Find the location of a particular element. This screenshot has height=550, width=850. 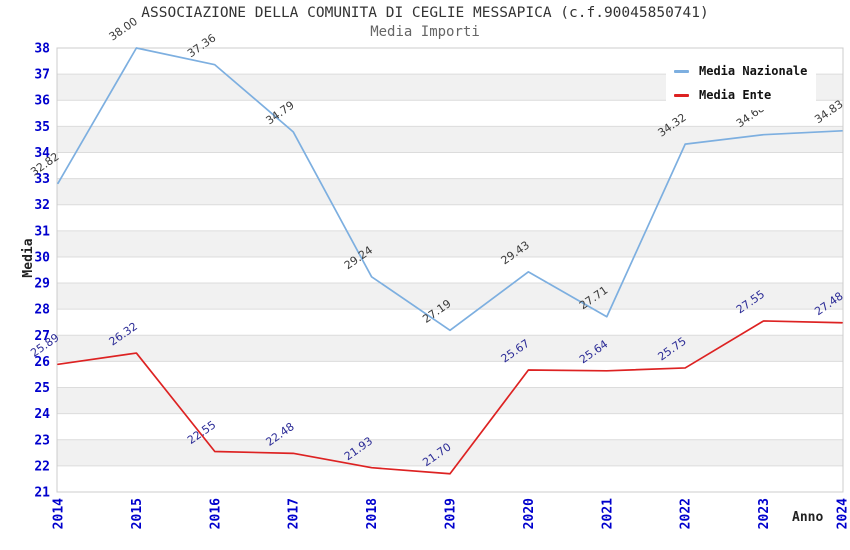

y-tick-label: 34 is located at coordinates (42, 153).